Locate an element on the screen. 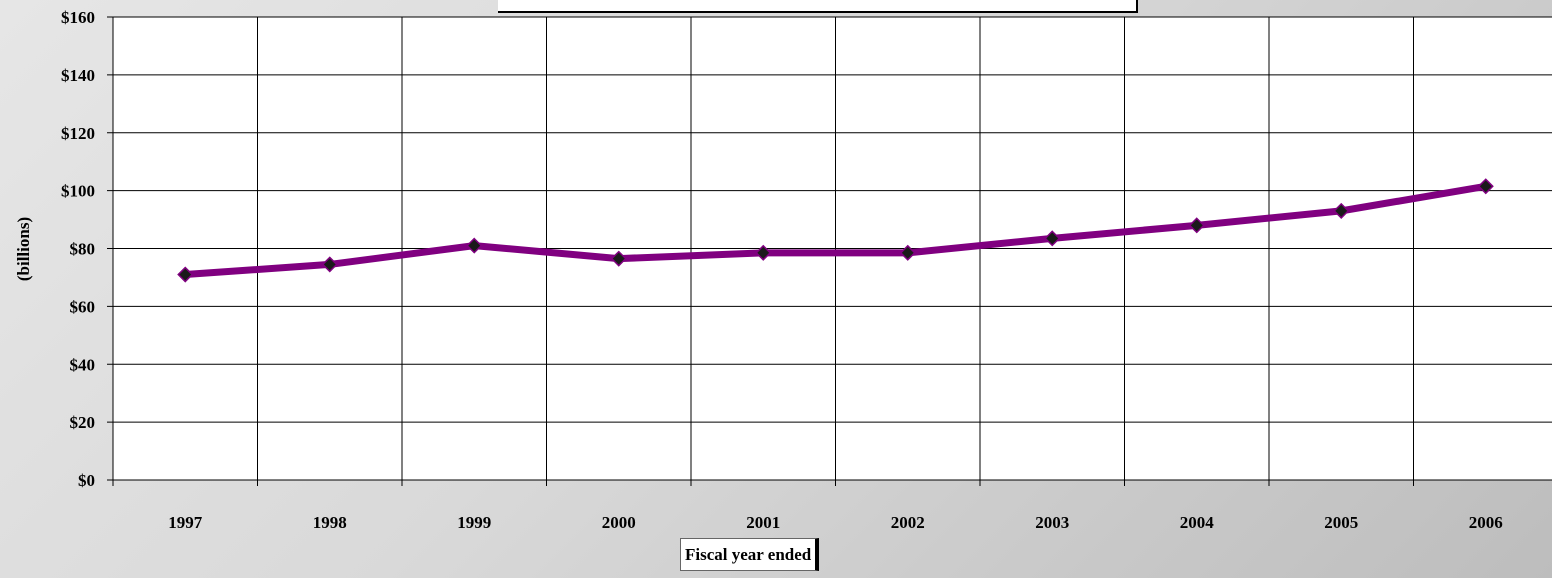 This screenshot has height=578, width=1552. y-axis-label: (billions) is located at coordinates (23, 249).